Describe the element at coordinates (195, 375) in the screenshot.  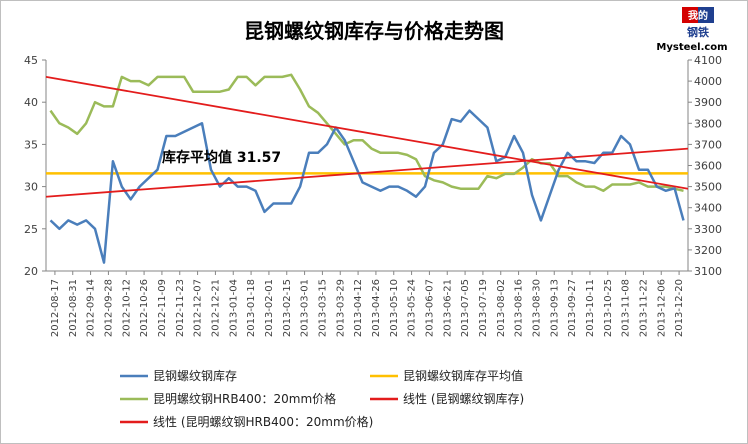
I see `legend-label-1: 昆钢螺纹钢库存` at that location.